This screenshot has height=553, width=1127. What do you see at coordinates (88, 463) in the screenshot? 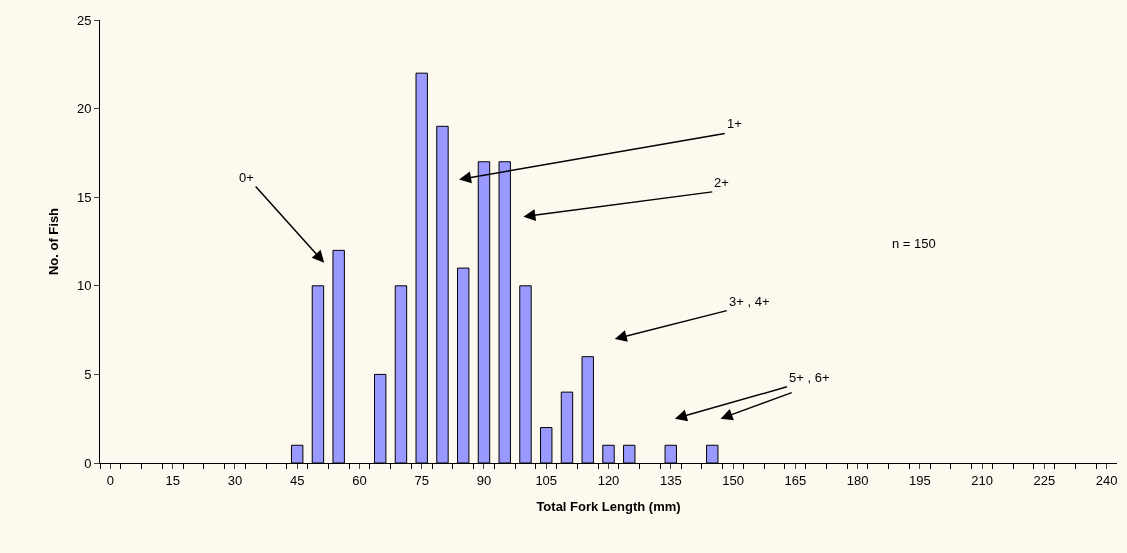
I see `y-tick-label: 0` at bounding box center [88, 463].